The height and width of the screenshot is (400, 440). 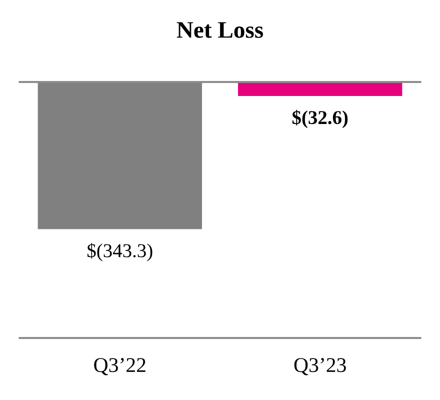 I want to click on x-tick-label: Q3’22, so click(x=120, y=367).